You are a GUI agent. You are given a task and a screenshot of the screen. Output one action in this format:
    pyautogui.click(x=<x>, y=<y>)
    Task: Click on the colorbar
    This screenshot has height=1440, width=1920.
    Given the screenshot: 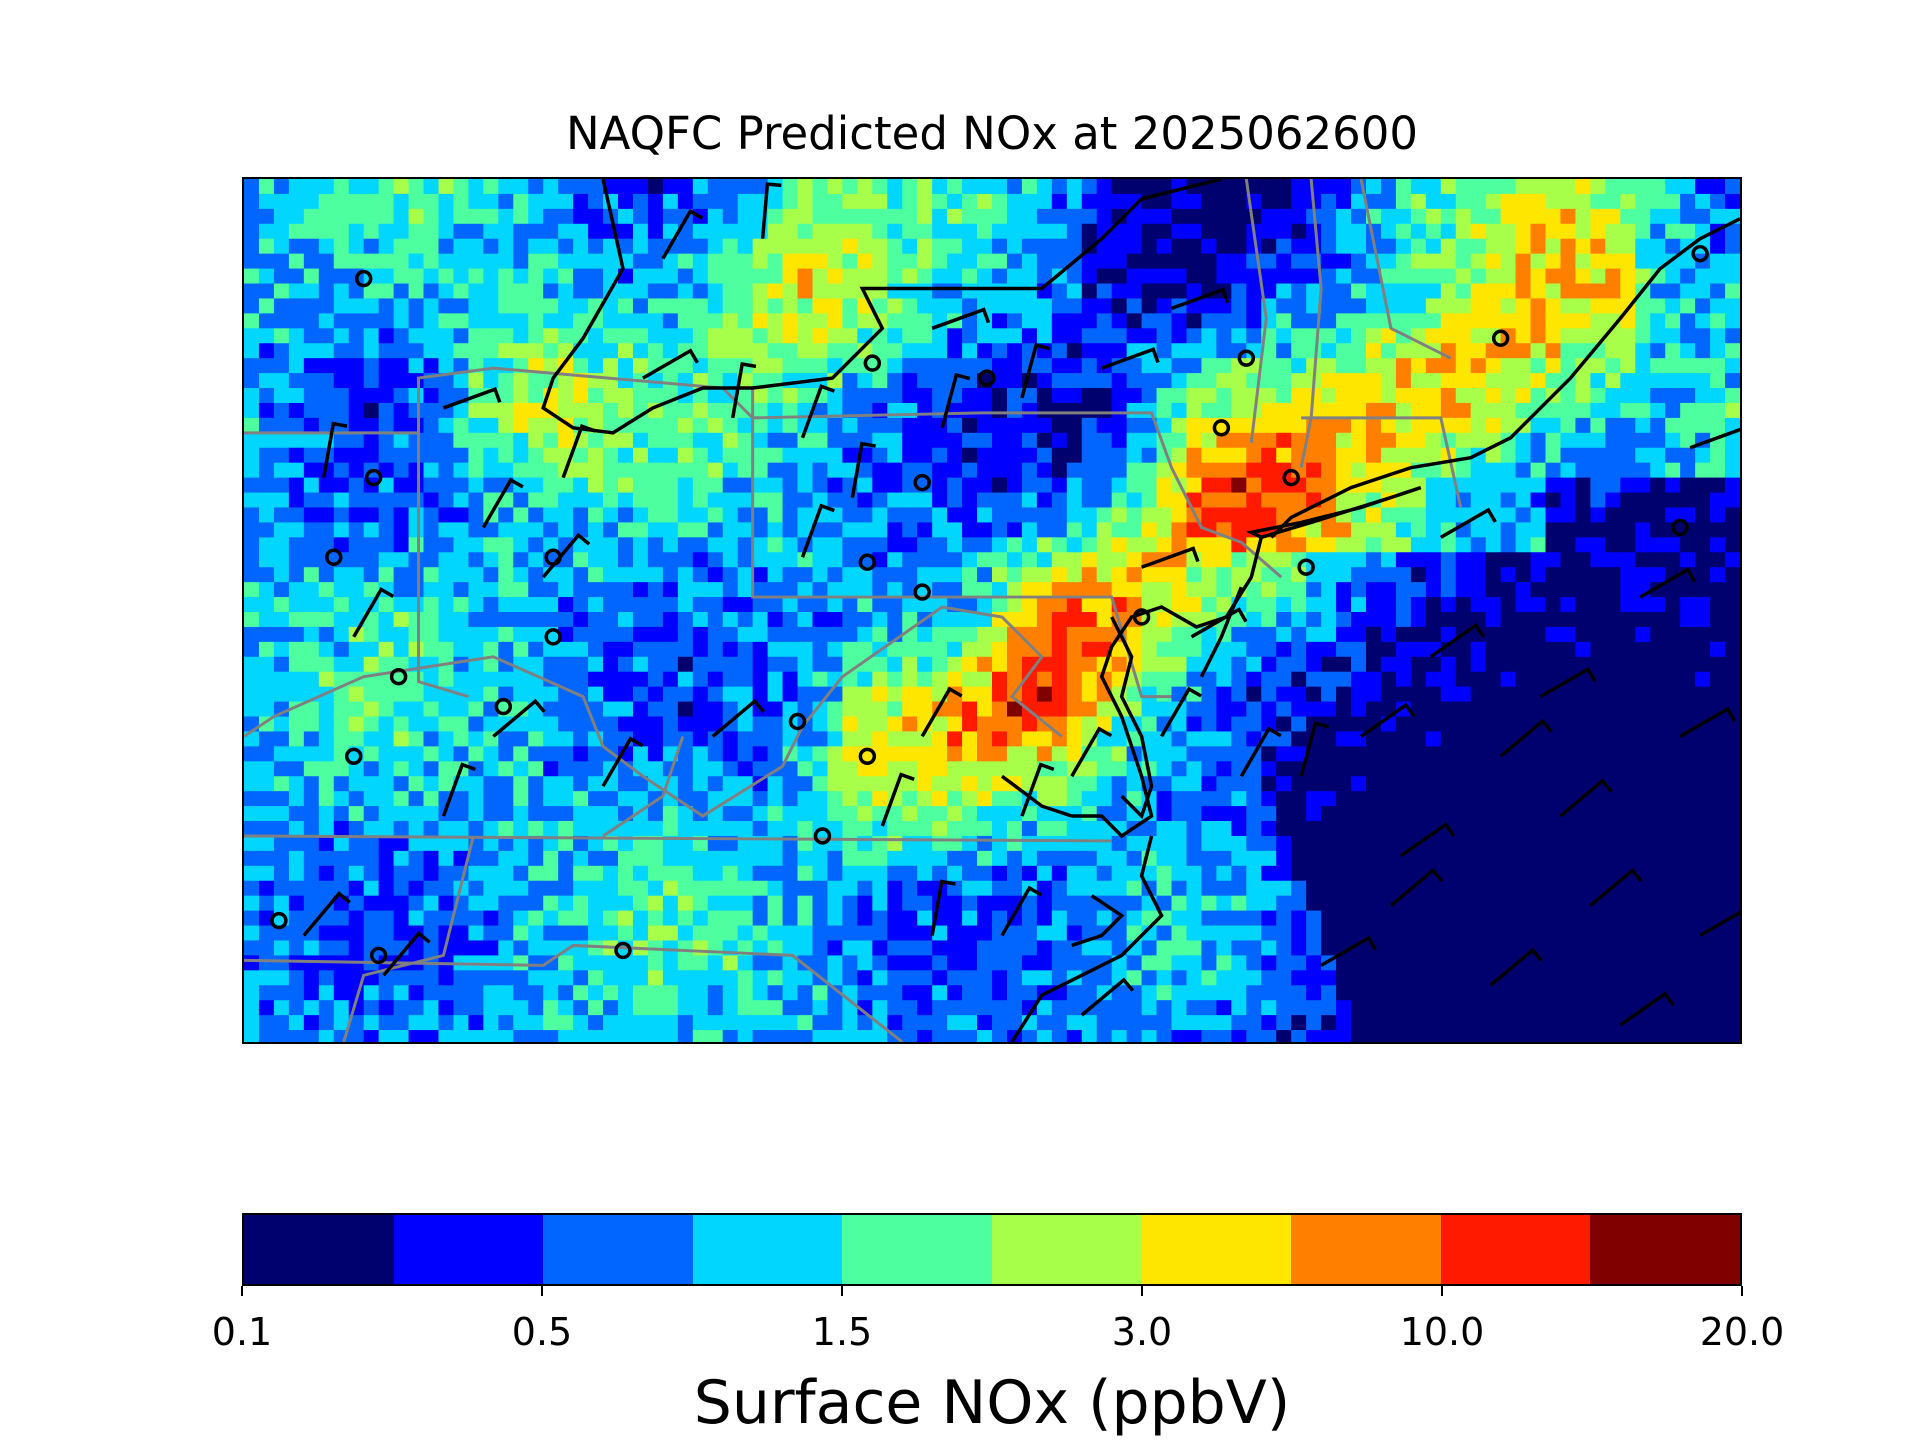 What is the action you would take?
    pyautogui.click(x=992, y=1249)
    